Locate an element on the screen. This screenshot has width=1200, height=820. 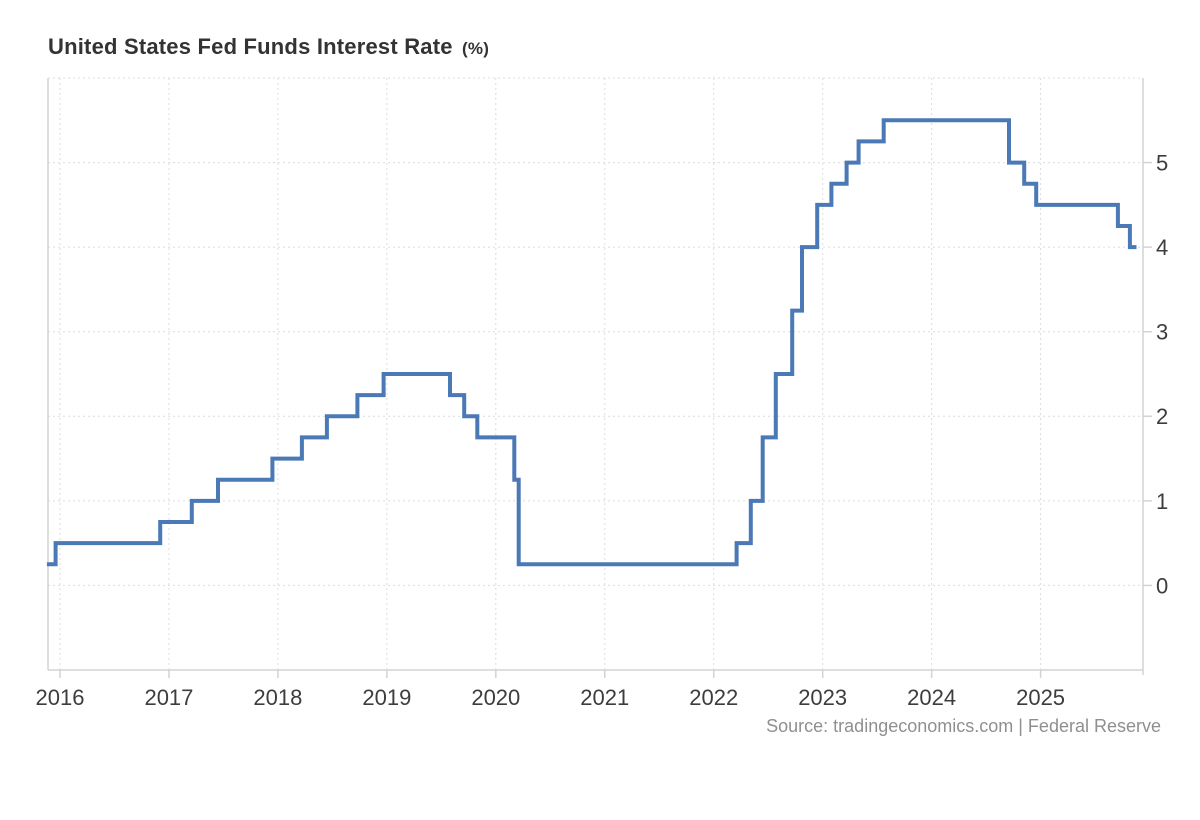
x-tick-label: 2019 is located at coordinates (386, 697).